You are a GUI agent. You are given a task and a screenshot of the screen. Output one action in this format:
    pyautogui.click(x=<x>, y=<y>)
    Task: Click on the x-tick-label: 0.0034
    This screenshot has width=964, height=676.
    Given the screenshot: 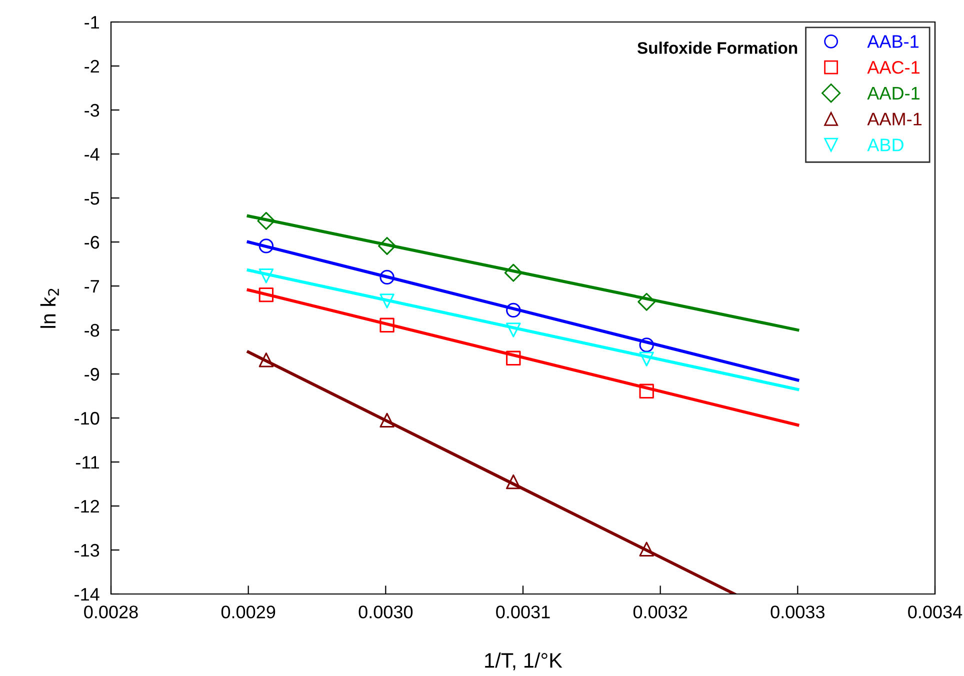 What is the action you would take?
    pyautogui.click(x=935, y=612)
    